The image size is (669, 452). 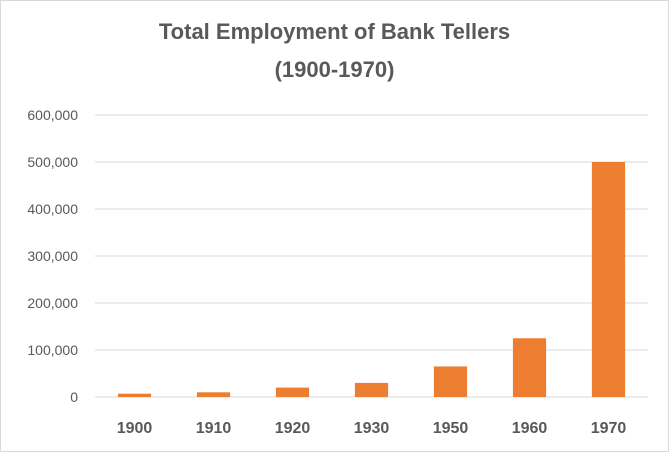 I want to click on bar-1950, so click(x=450, y=381).